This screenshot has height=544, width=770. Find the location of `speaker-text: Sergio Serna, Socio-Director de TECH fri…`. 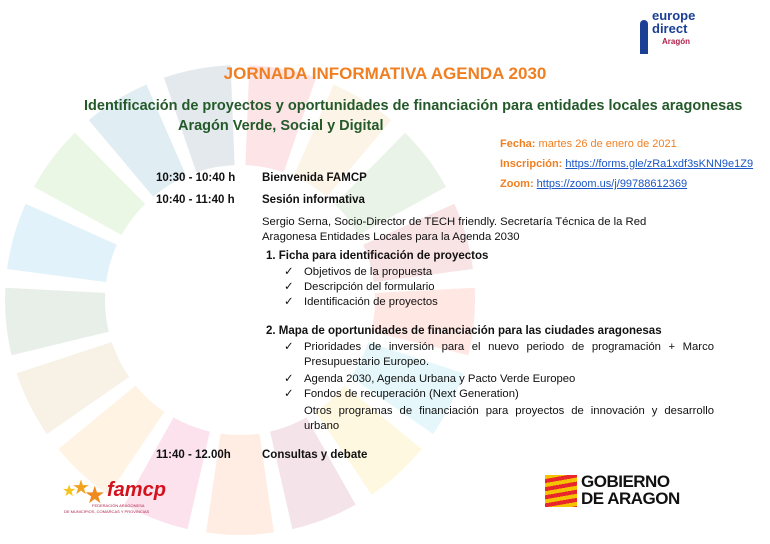

speaker-text: Sergio Serna, Socio-Director de TECH fri… is located at coordinates (454, 229).